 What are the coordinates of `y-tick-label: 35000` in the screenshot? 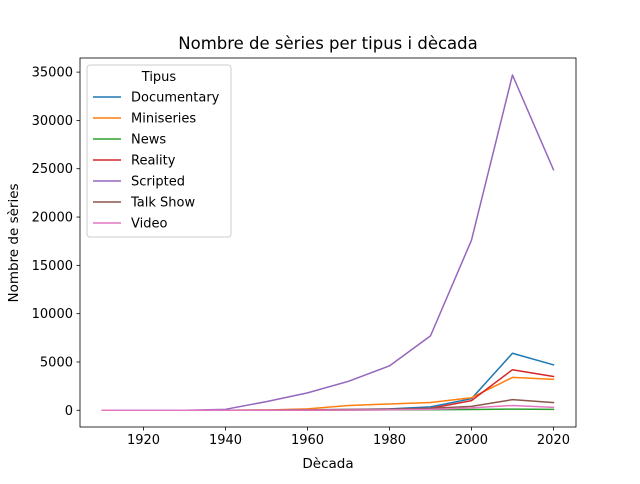 It's located at (52, 73).